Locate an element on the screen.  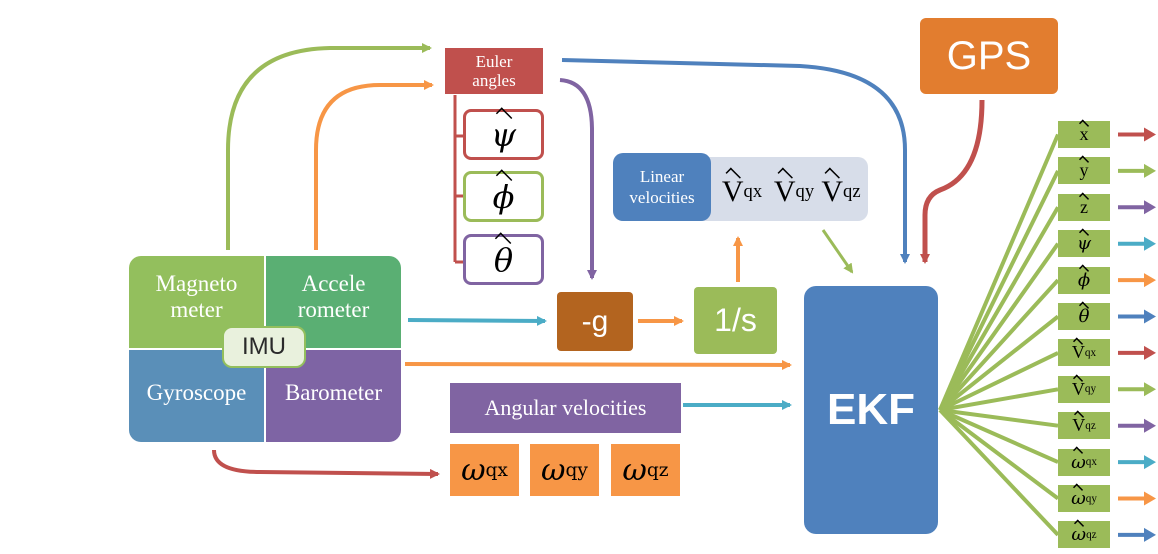
ekf-output-fan is located at coordinates (999, 335).